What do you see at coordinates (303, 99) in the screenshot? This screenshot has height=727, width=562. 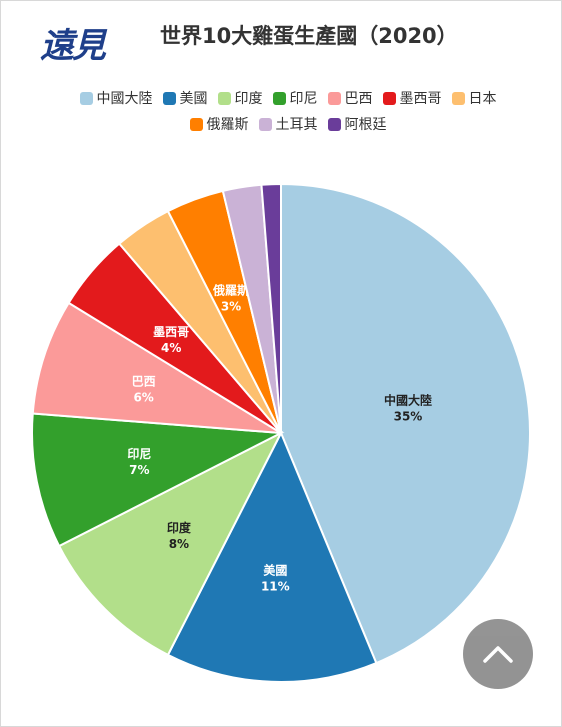 I see `legend-label: 印尼` at bounding box center [303, 99].